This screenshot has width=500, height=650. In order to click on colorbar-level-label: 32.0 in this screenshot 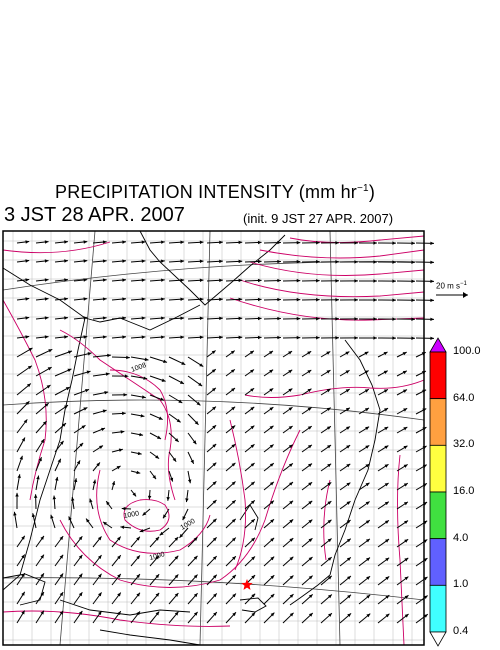, I will do `click(464, 444)`.